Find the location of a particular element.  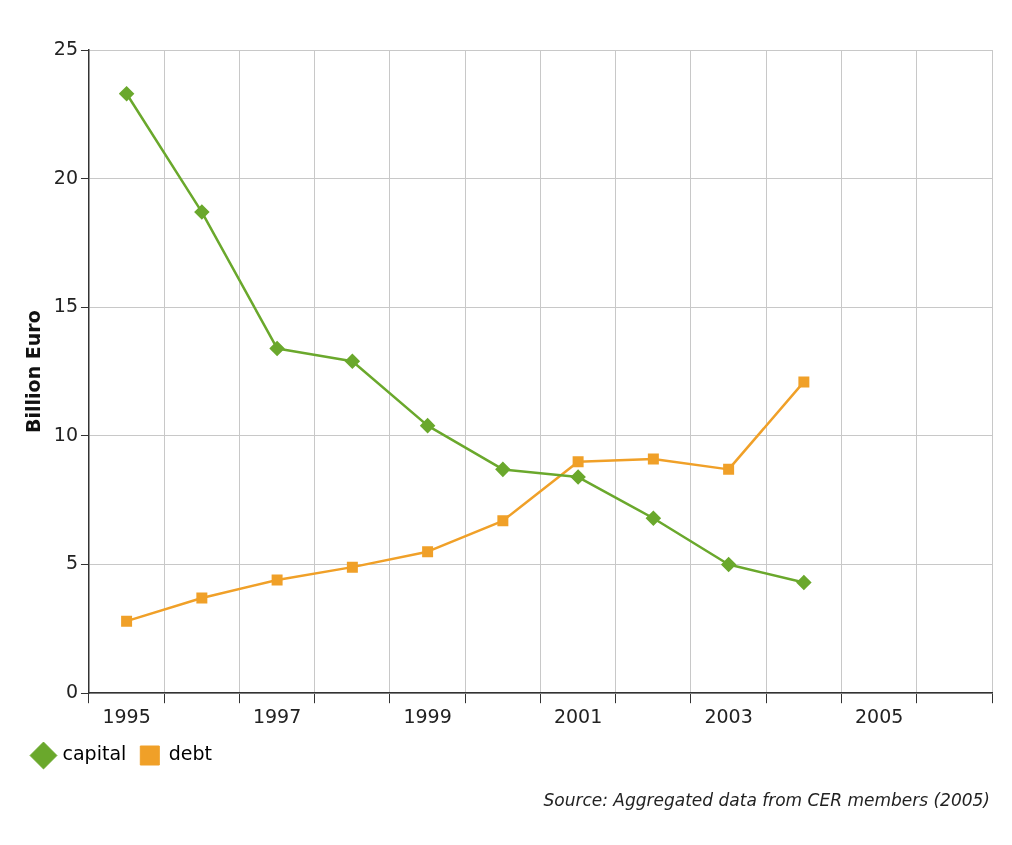

x-tick-label: 2001 is located at coordinates (578, 715).